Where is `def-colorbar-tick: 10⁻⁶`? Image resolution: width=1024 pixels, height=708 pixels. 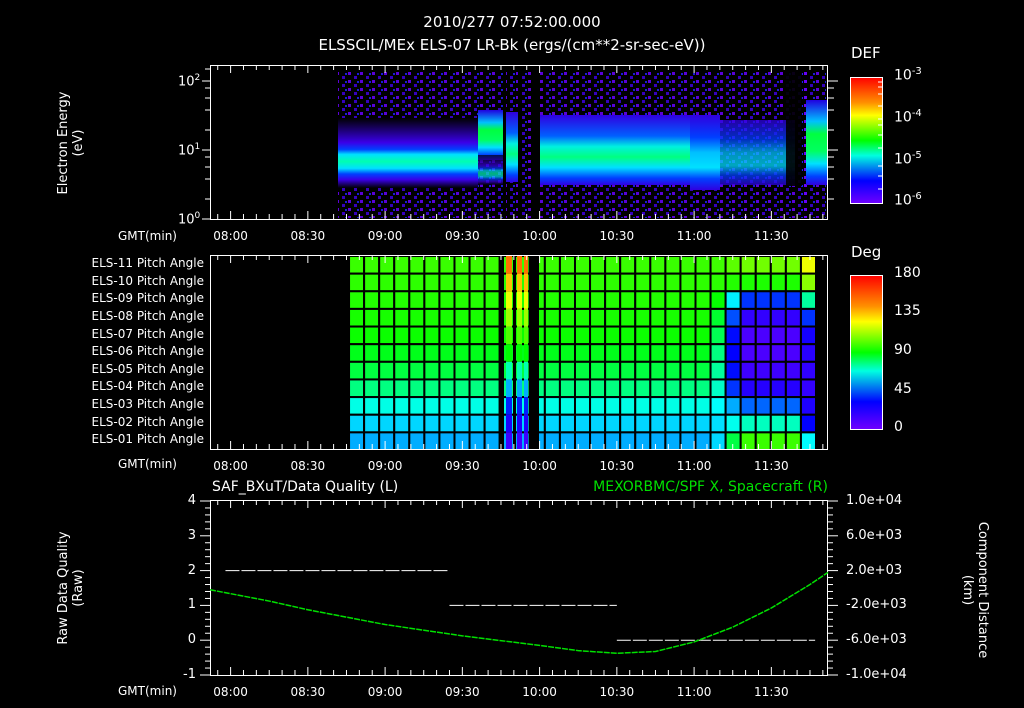
def-colorbar-tick: 10⁻⁶ is located at coordinates (908, 200).